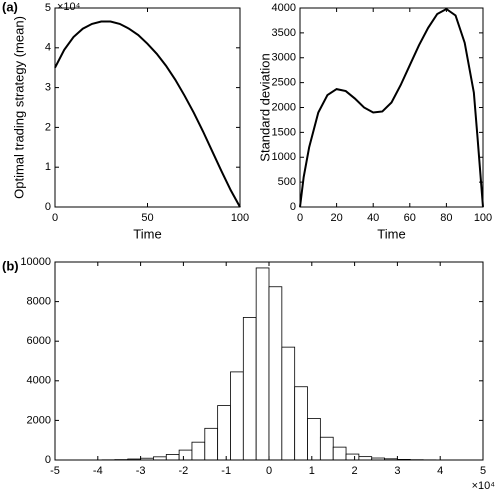 This screenshot has height=493, width=500. What do you see at coordinates (55, 471) in the screenshot?
I see `x-tick-label: -5` at bounding box center [55, 471].